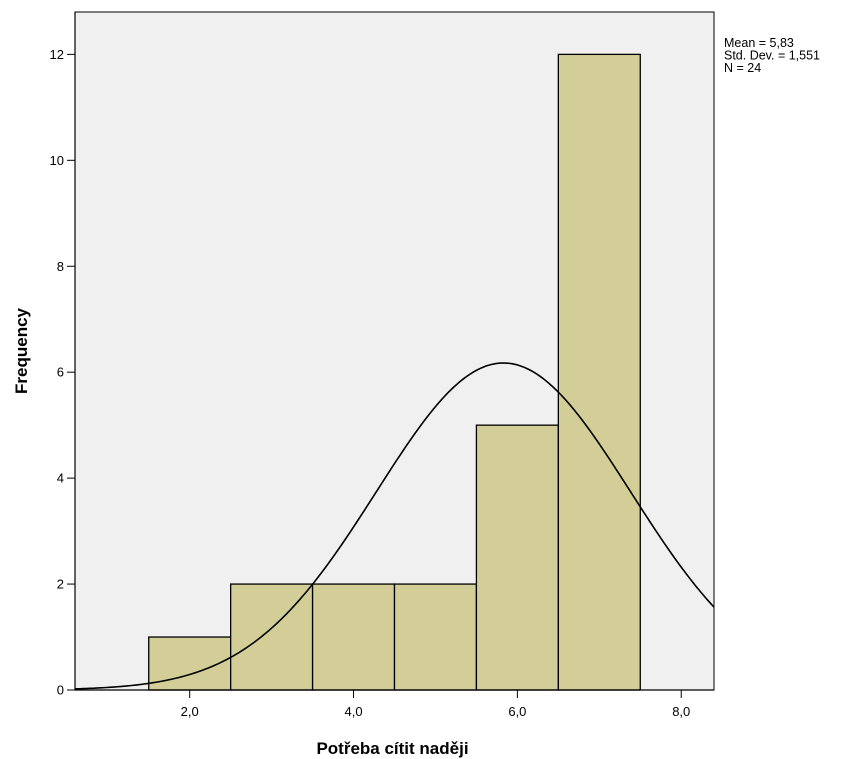  Describe the element at coordinates (517, 711) in the screenshot. I see `x-tick-label: 6,0` at that location.